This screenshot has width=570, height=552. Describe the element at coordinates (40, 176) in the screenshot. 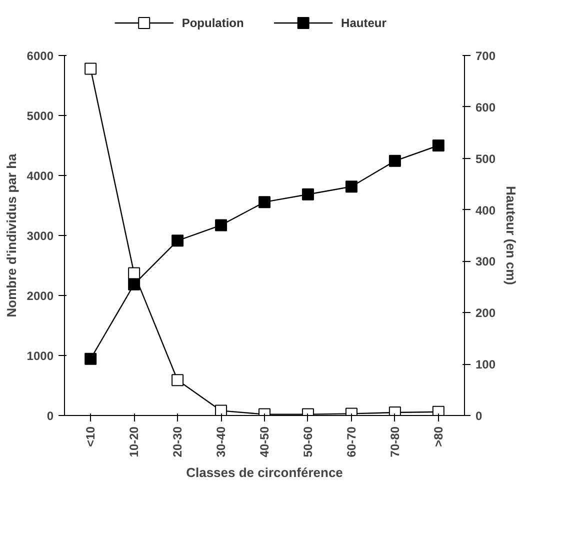

I see `y-tick-label: 4000` at that location.